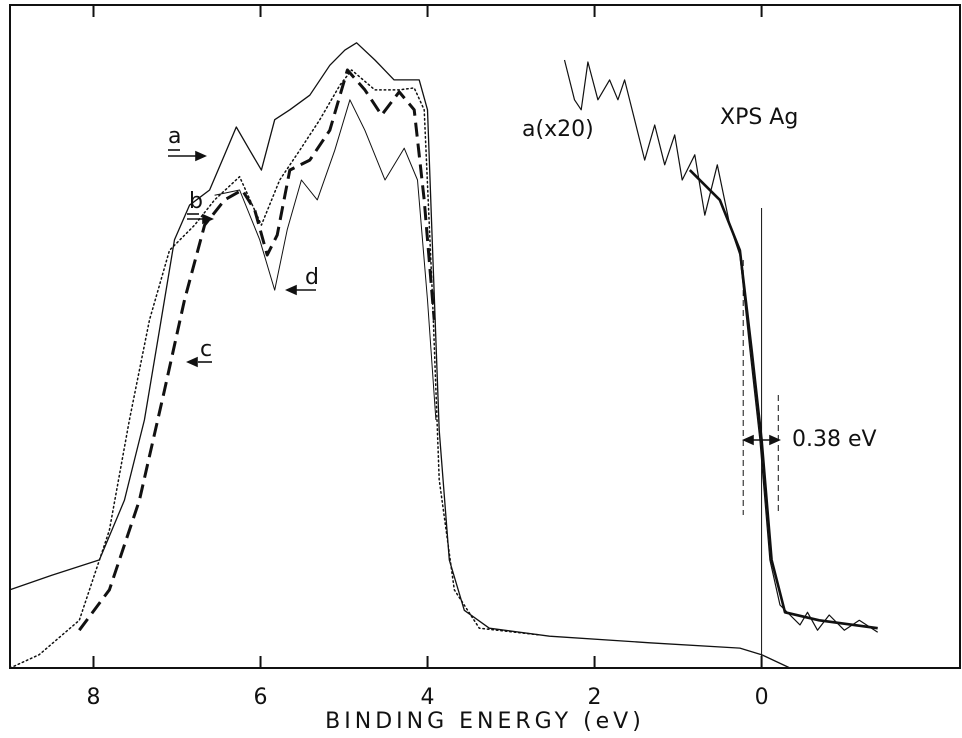  I want to click on curve-label: a, so click(174, 136).